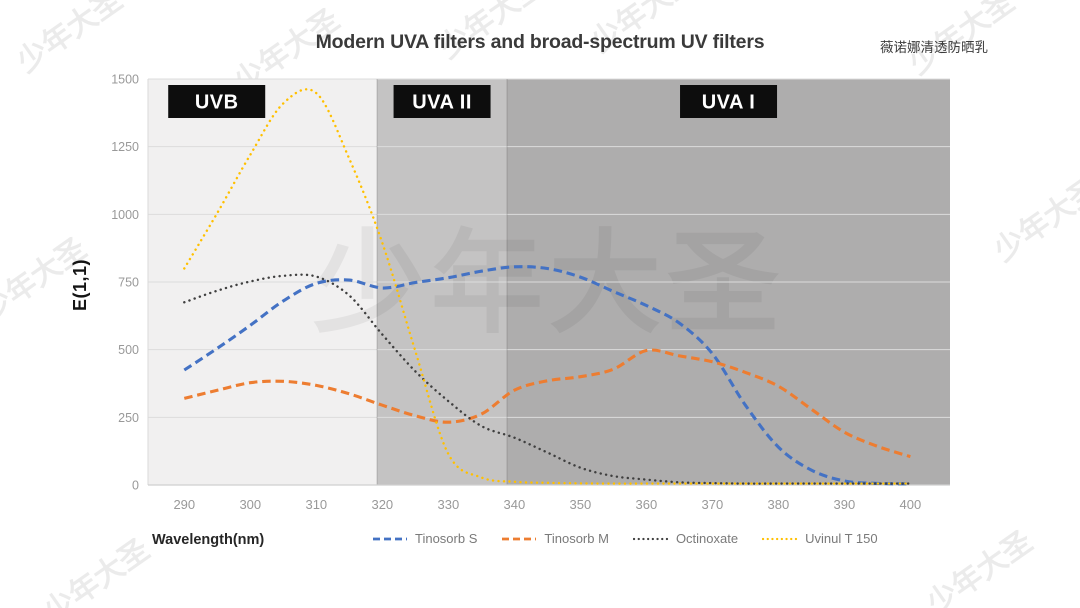  I want to click on region-label-uva-ii: UVA II, so click(442, 103).